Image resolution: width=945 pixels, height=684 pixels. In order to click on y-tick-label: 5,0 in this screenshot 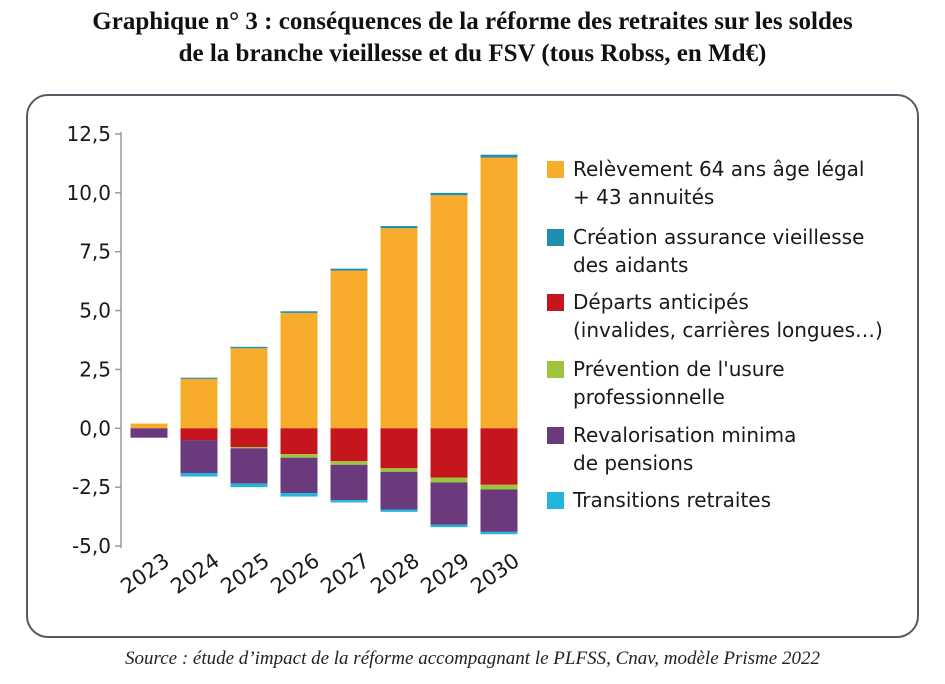, I will do `click(95, 311)`.